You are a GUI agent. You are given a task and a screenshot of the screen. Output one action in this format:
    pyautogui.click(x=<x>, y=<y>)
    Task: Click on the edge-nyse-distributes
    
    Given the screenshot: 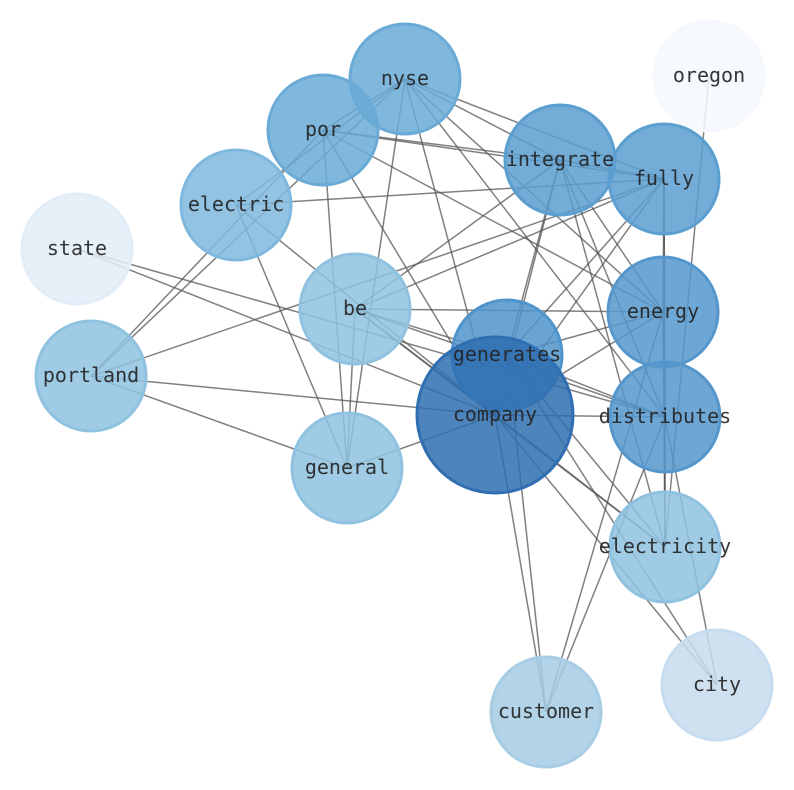 What is the action you would take?
    pyautogui.click(x=535, y=248)
    